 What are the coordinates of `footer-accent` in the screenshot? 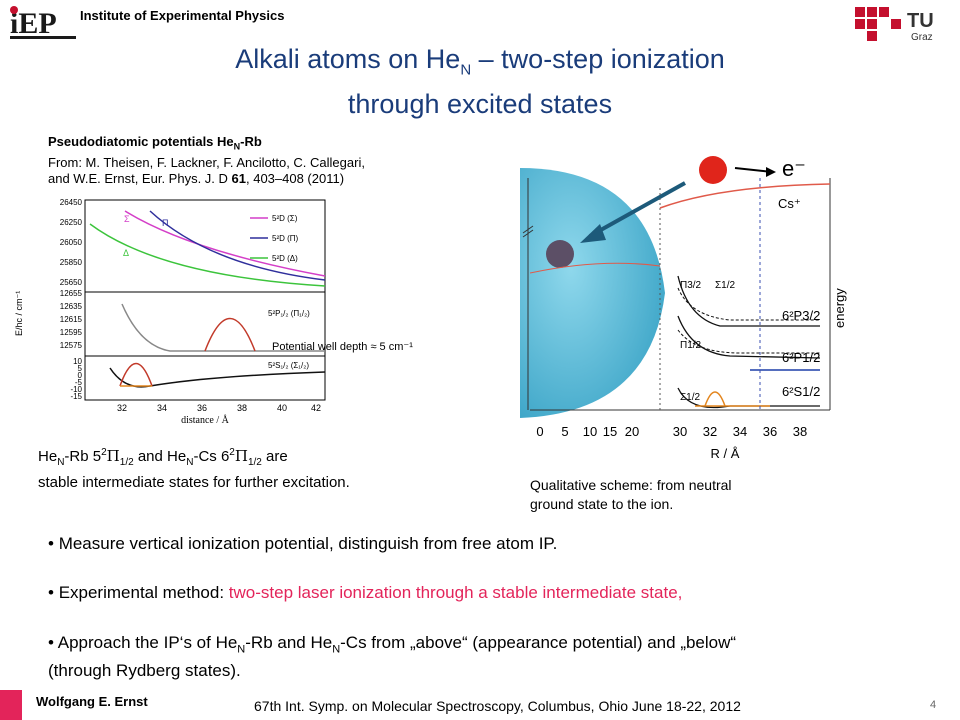 It's located at (11, 705).